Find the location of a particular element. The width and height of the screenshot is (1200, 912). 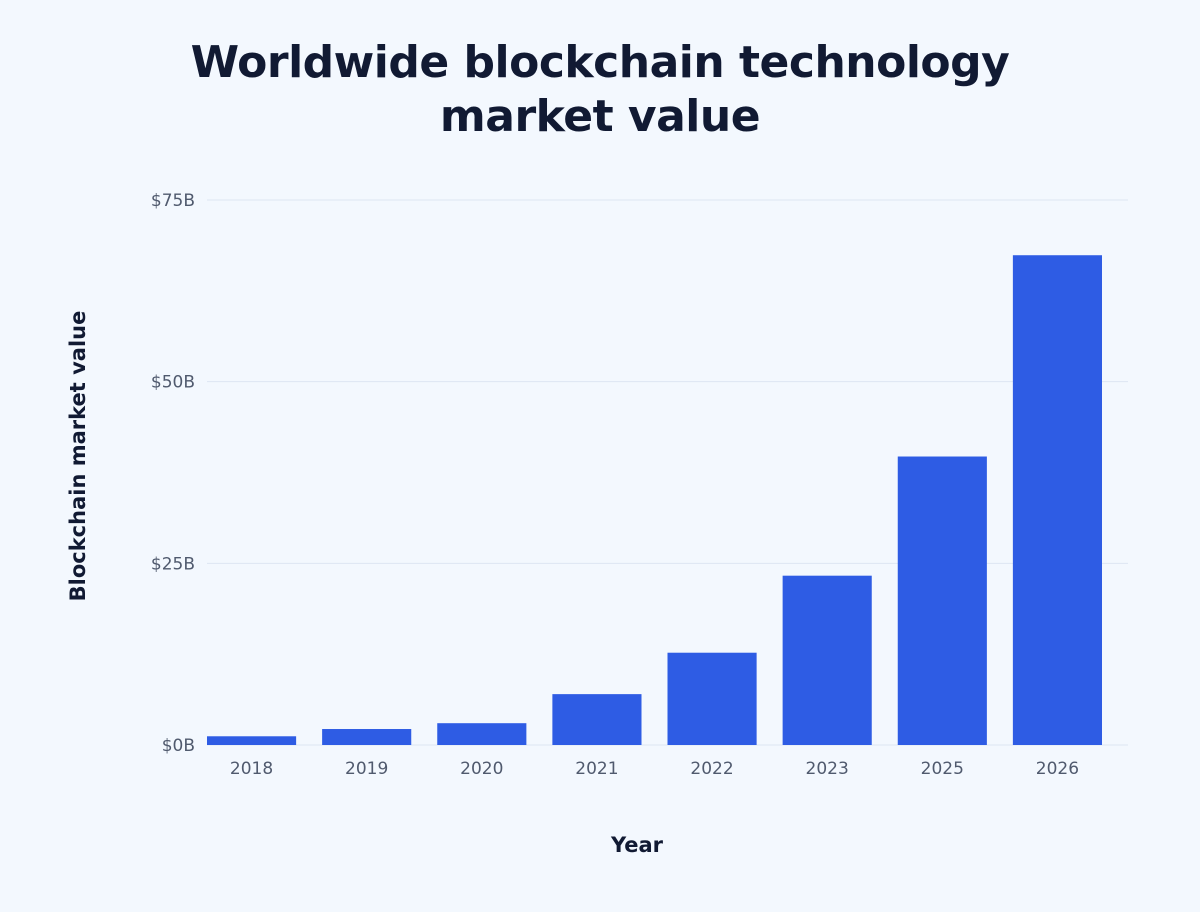

x-tick-label: 2018 is located at coordinates (251, 769).